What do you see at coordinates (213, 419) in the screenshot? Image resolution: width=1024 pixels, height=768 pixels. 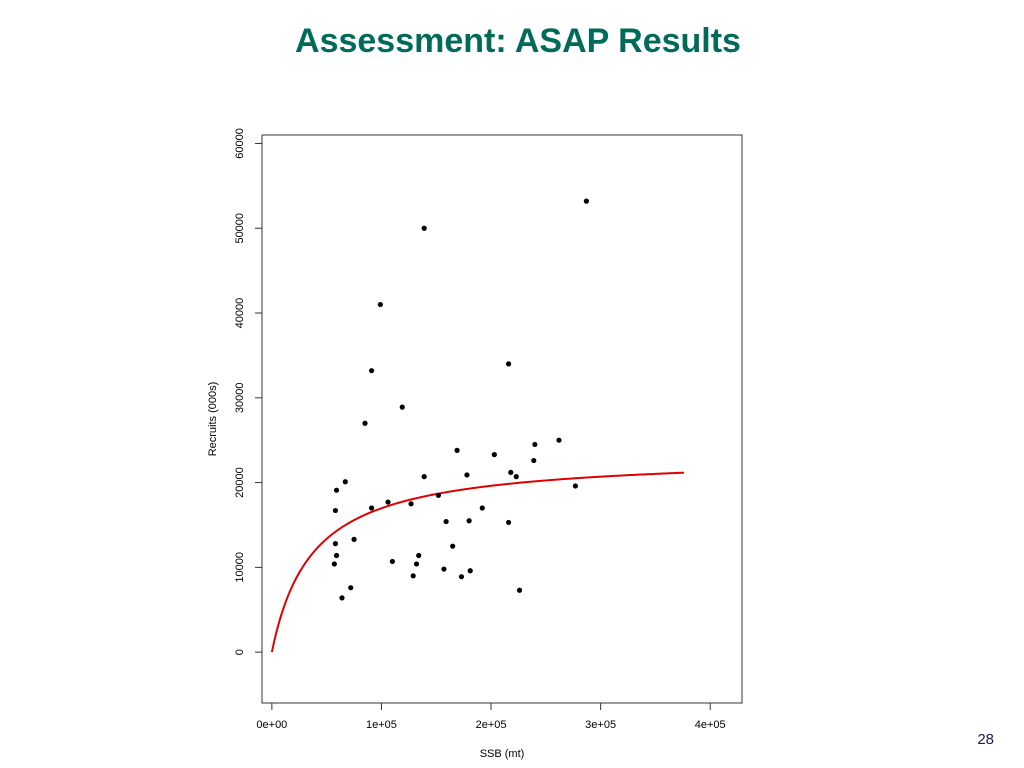 I see `y-axis-title: Recruits (000s)` at bounding box center [213, 419].